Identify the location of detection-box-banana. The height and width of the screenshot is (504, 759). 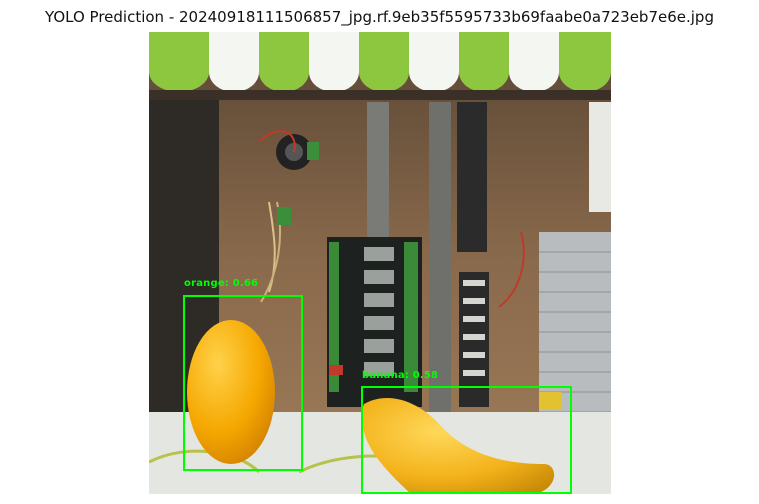
(466, 440).